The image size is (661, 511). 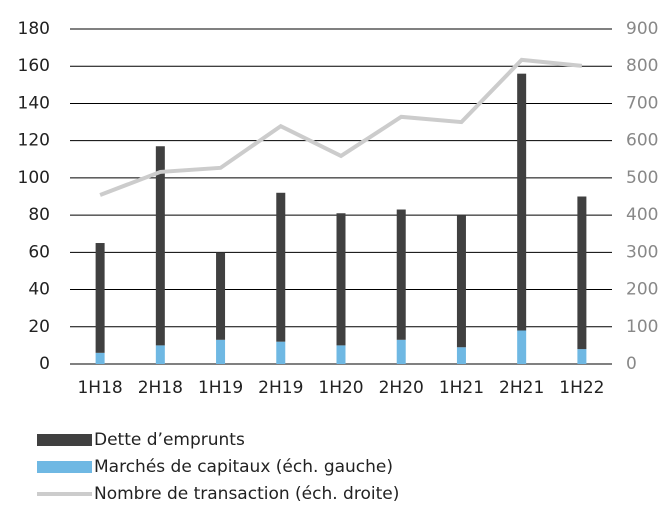 What do you see at coordinates (34, 66) in the screenshot?
I see `y-tick-label: 160` at bounding box center [34, 66].